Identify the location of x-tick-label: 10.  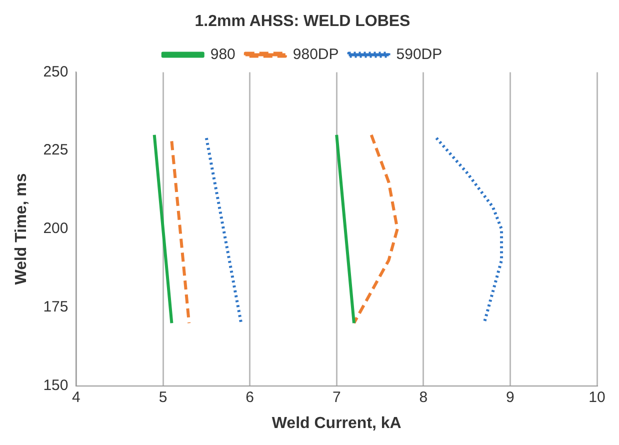
(597, 397).